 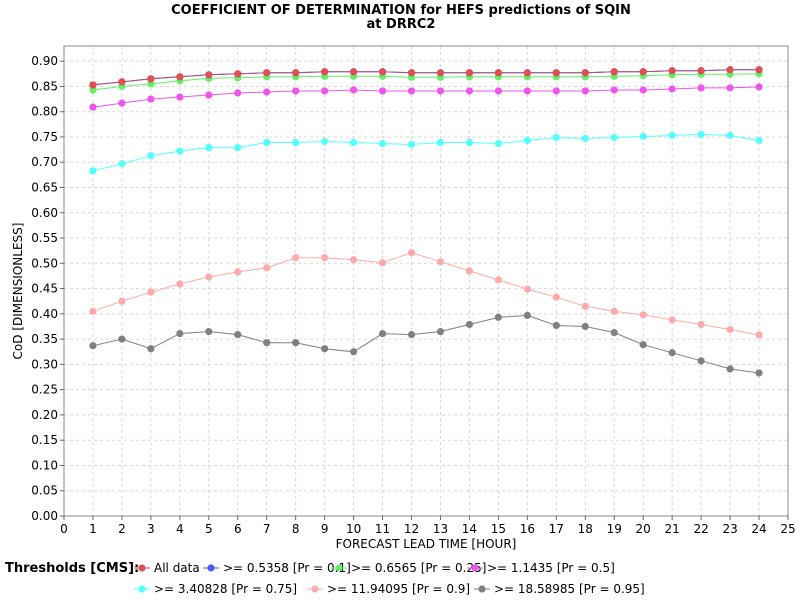 I want to click on legend-item: >= 3.40828 [Pr = 0.75], so click(x=215, y=589).